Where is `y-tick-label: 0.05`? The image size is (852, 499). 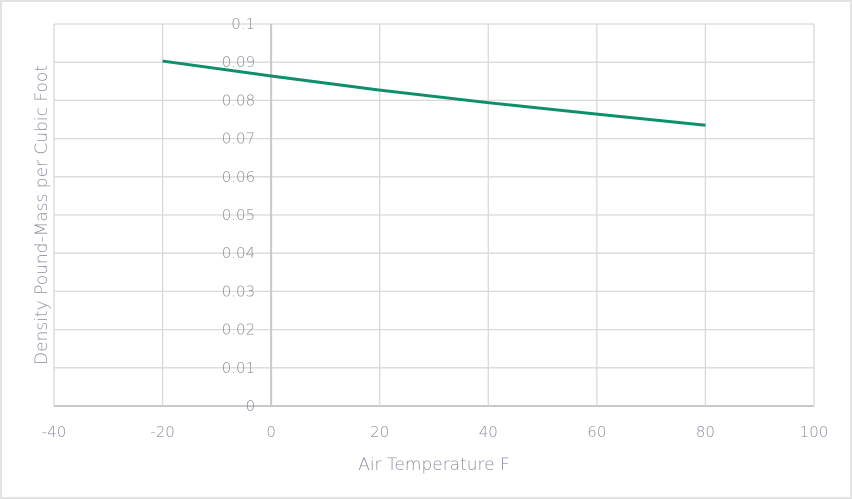 y-tick-label: 0.05 is located at coordinates (238, 215).